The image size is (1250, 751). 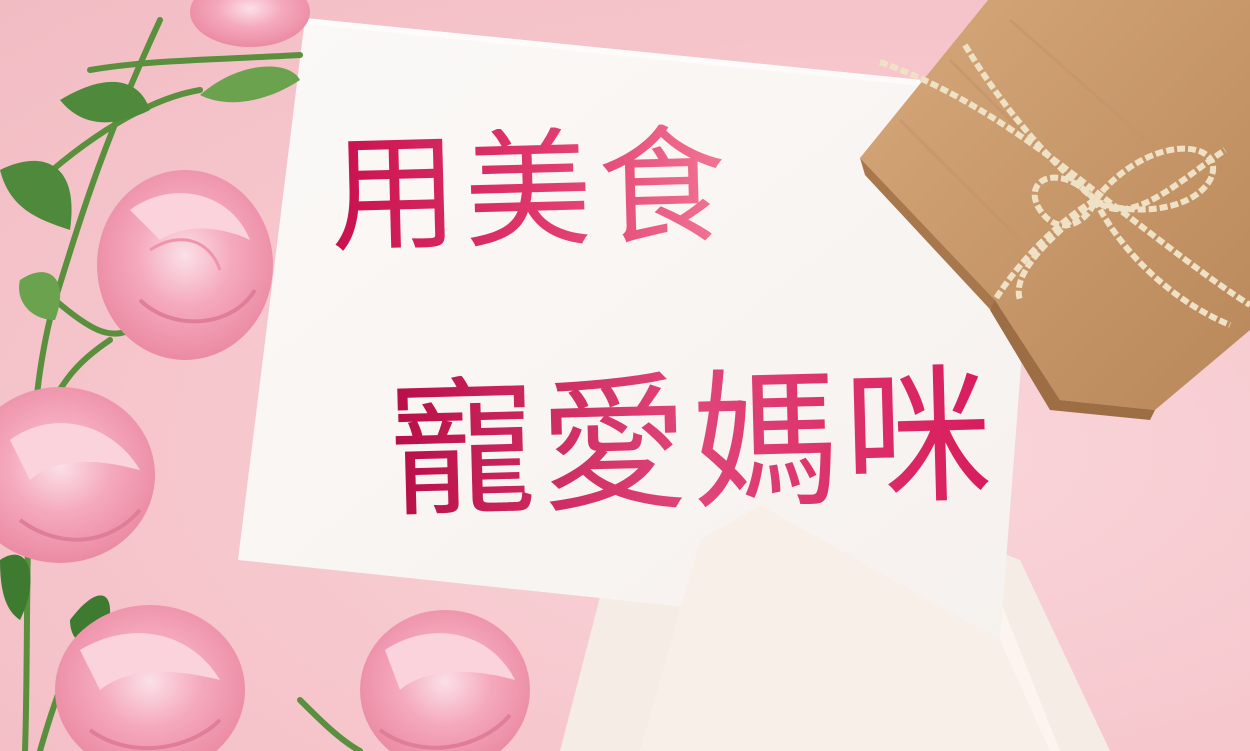 What do you see at coordinates (845, 628) in the screenshot?
I see `envelope-flap` at bounding box center [845, 628].